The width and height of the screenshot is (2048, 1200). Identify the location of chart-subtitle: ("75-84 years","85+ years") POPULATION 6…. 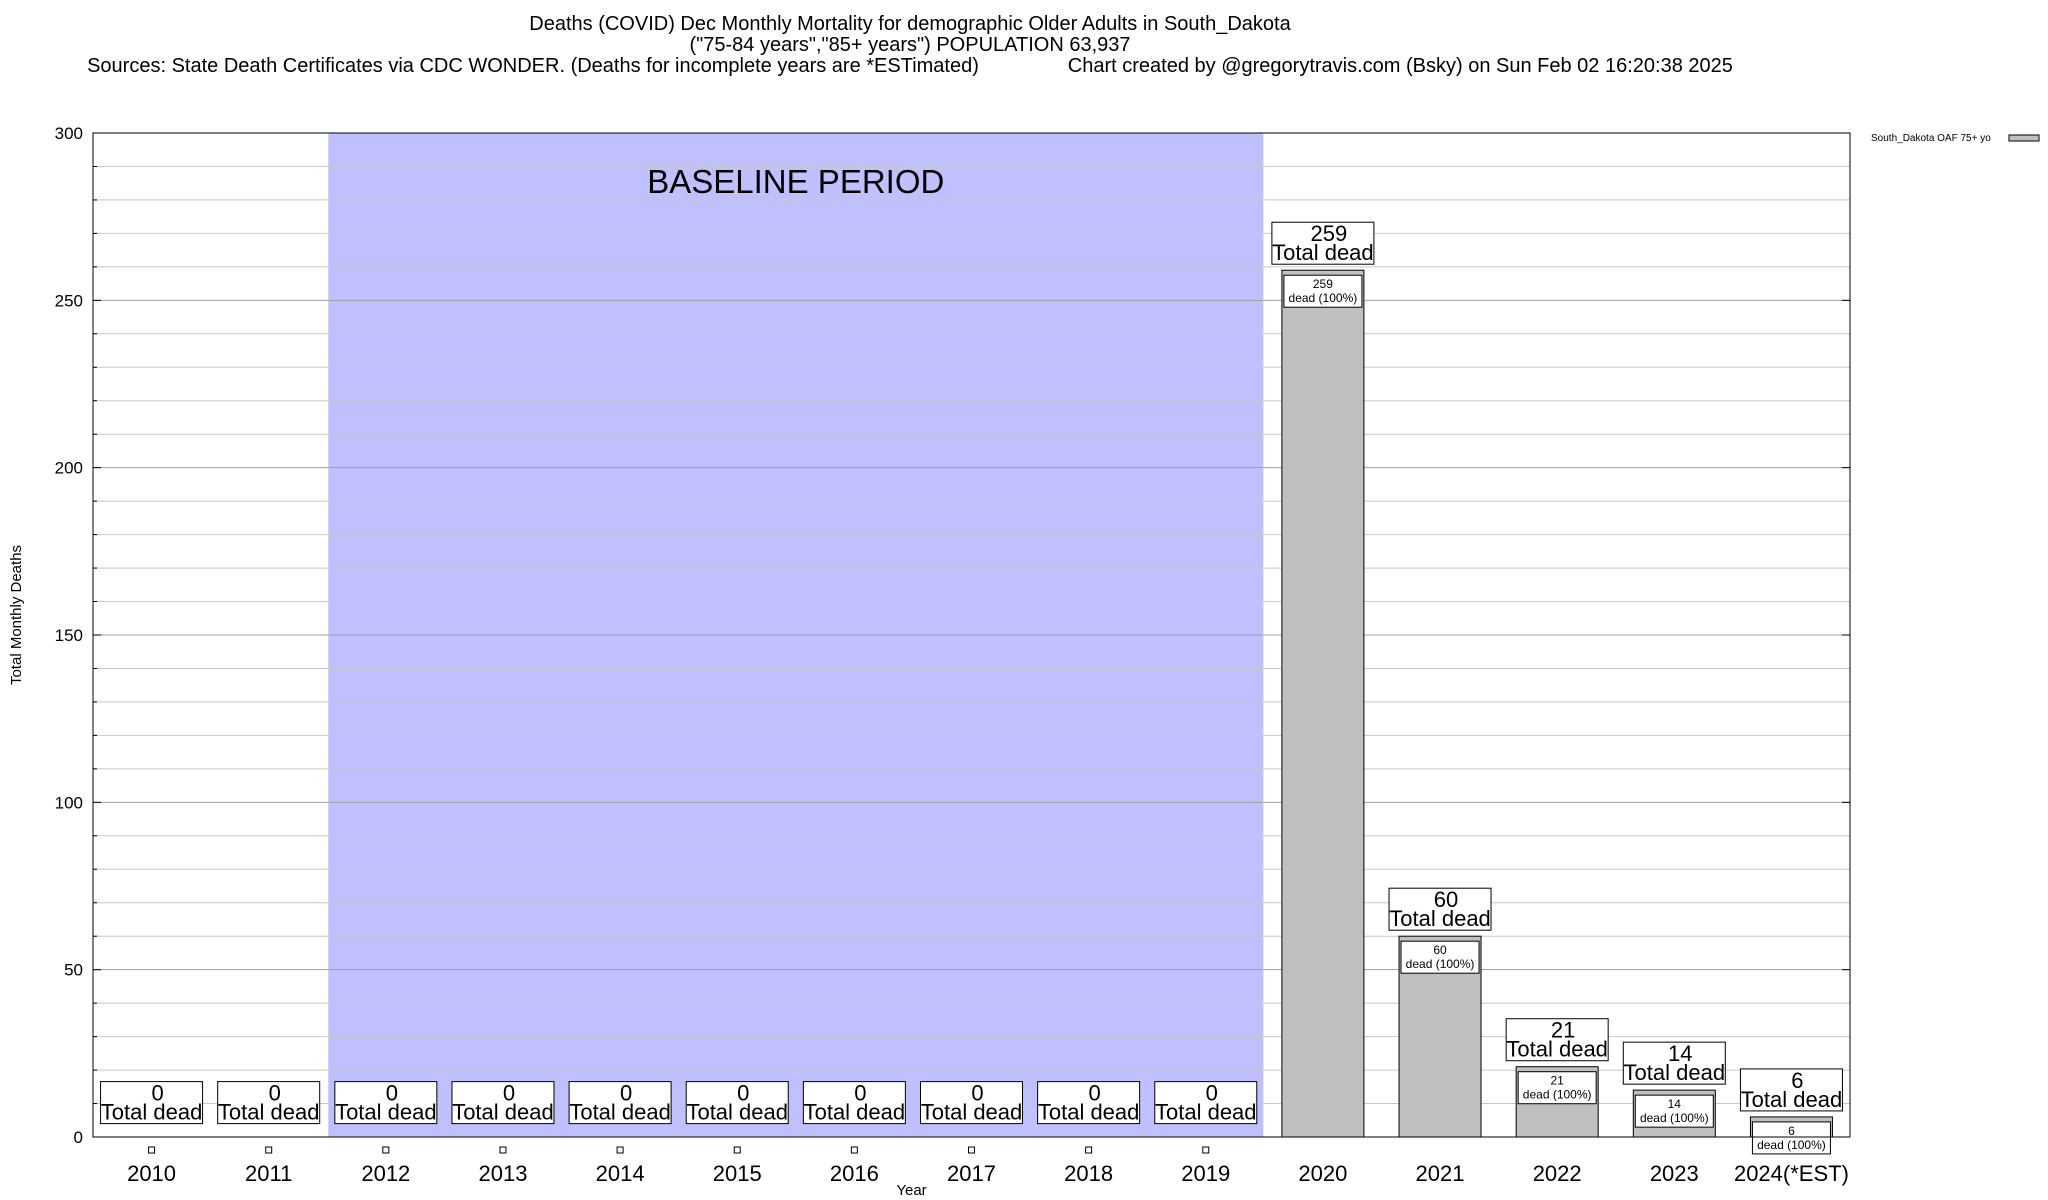
(910, 45).